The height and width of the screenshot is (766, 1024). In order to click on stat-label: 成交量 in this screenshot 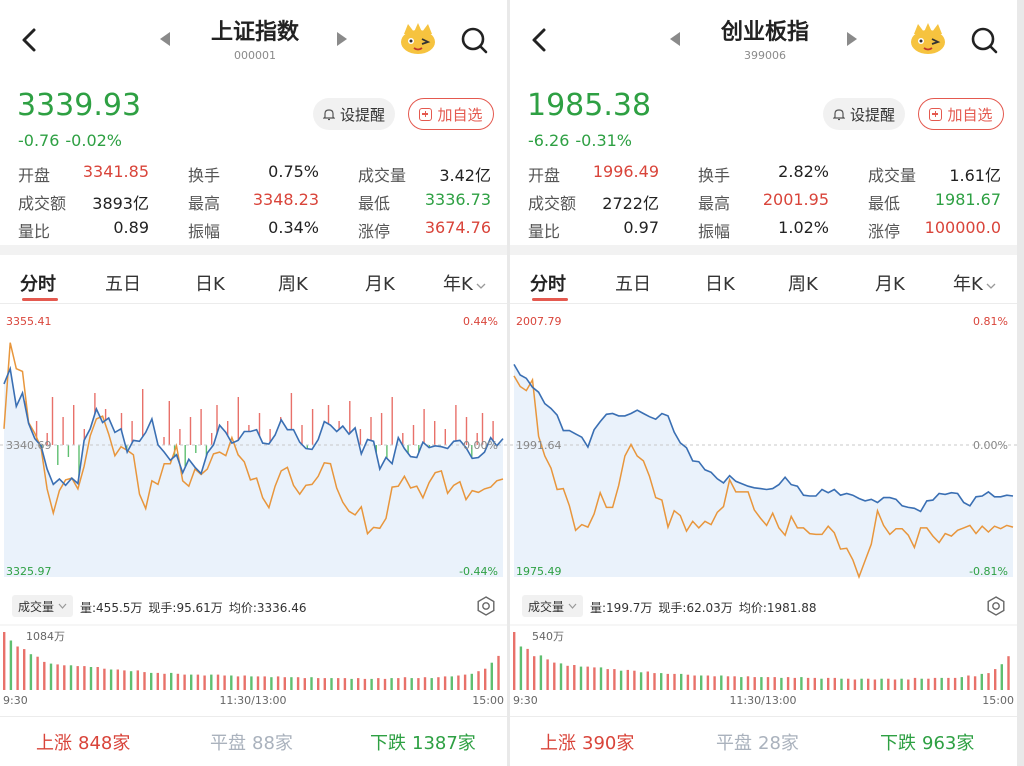, I will do `click(892, 175)`.